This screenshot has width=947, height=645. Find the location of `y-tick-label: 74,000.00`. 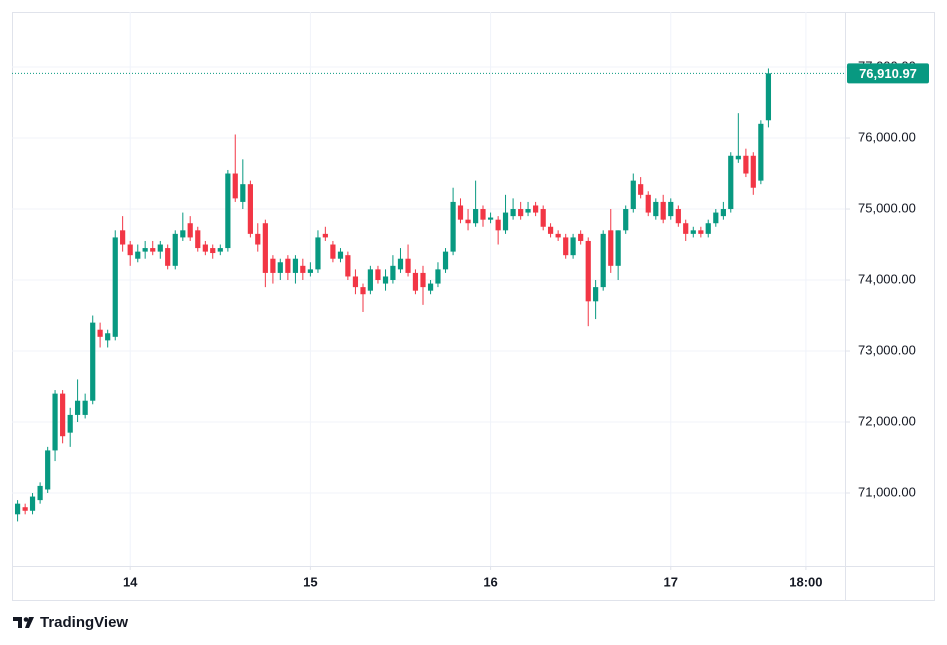

y-tick-label: 74,000.00 is located at coordinates (887, 278).